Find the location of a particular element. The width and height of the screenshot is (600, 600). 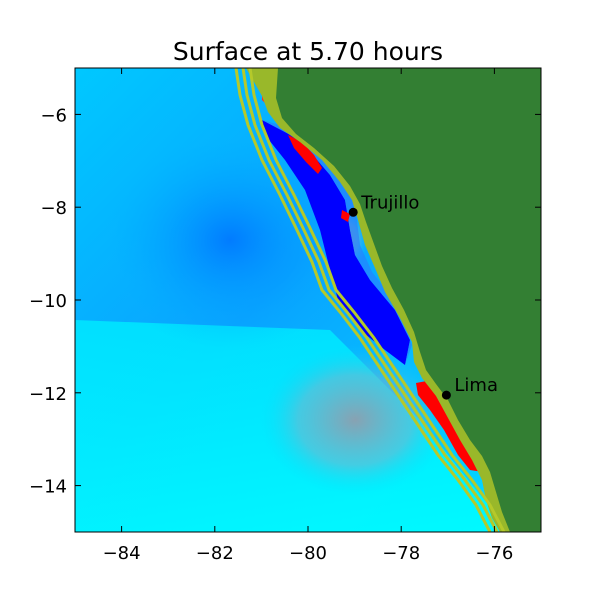

y-tick-label: −12 is located at coordinates (48, 394).